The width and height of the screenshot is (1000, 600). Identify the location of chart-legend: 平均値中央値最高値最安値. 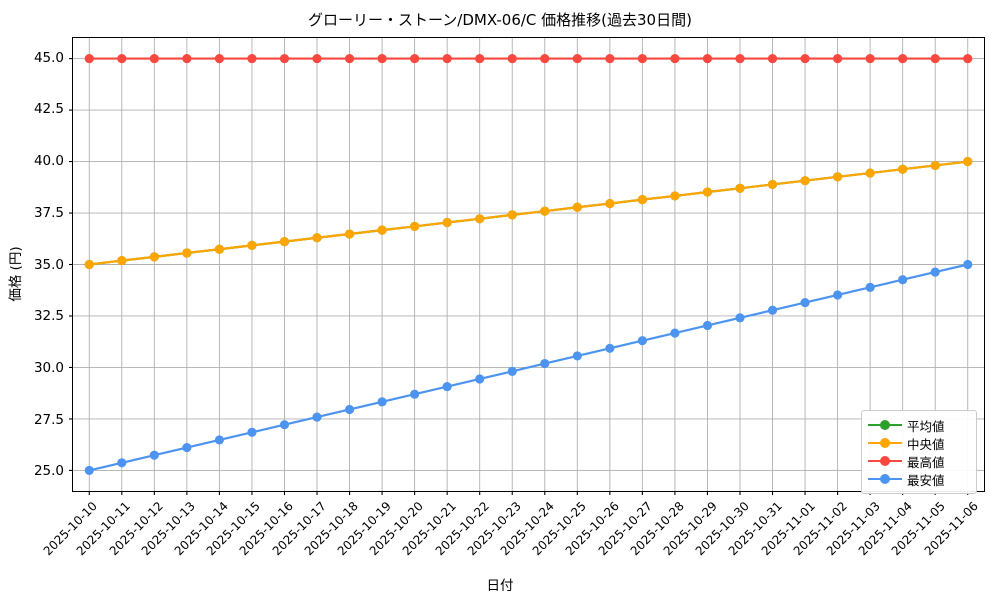
(919, 452).